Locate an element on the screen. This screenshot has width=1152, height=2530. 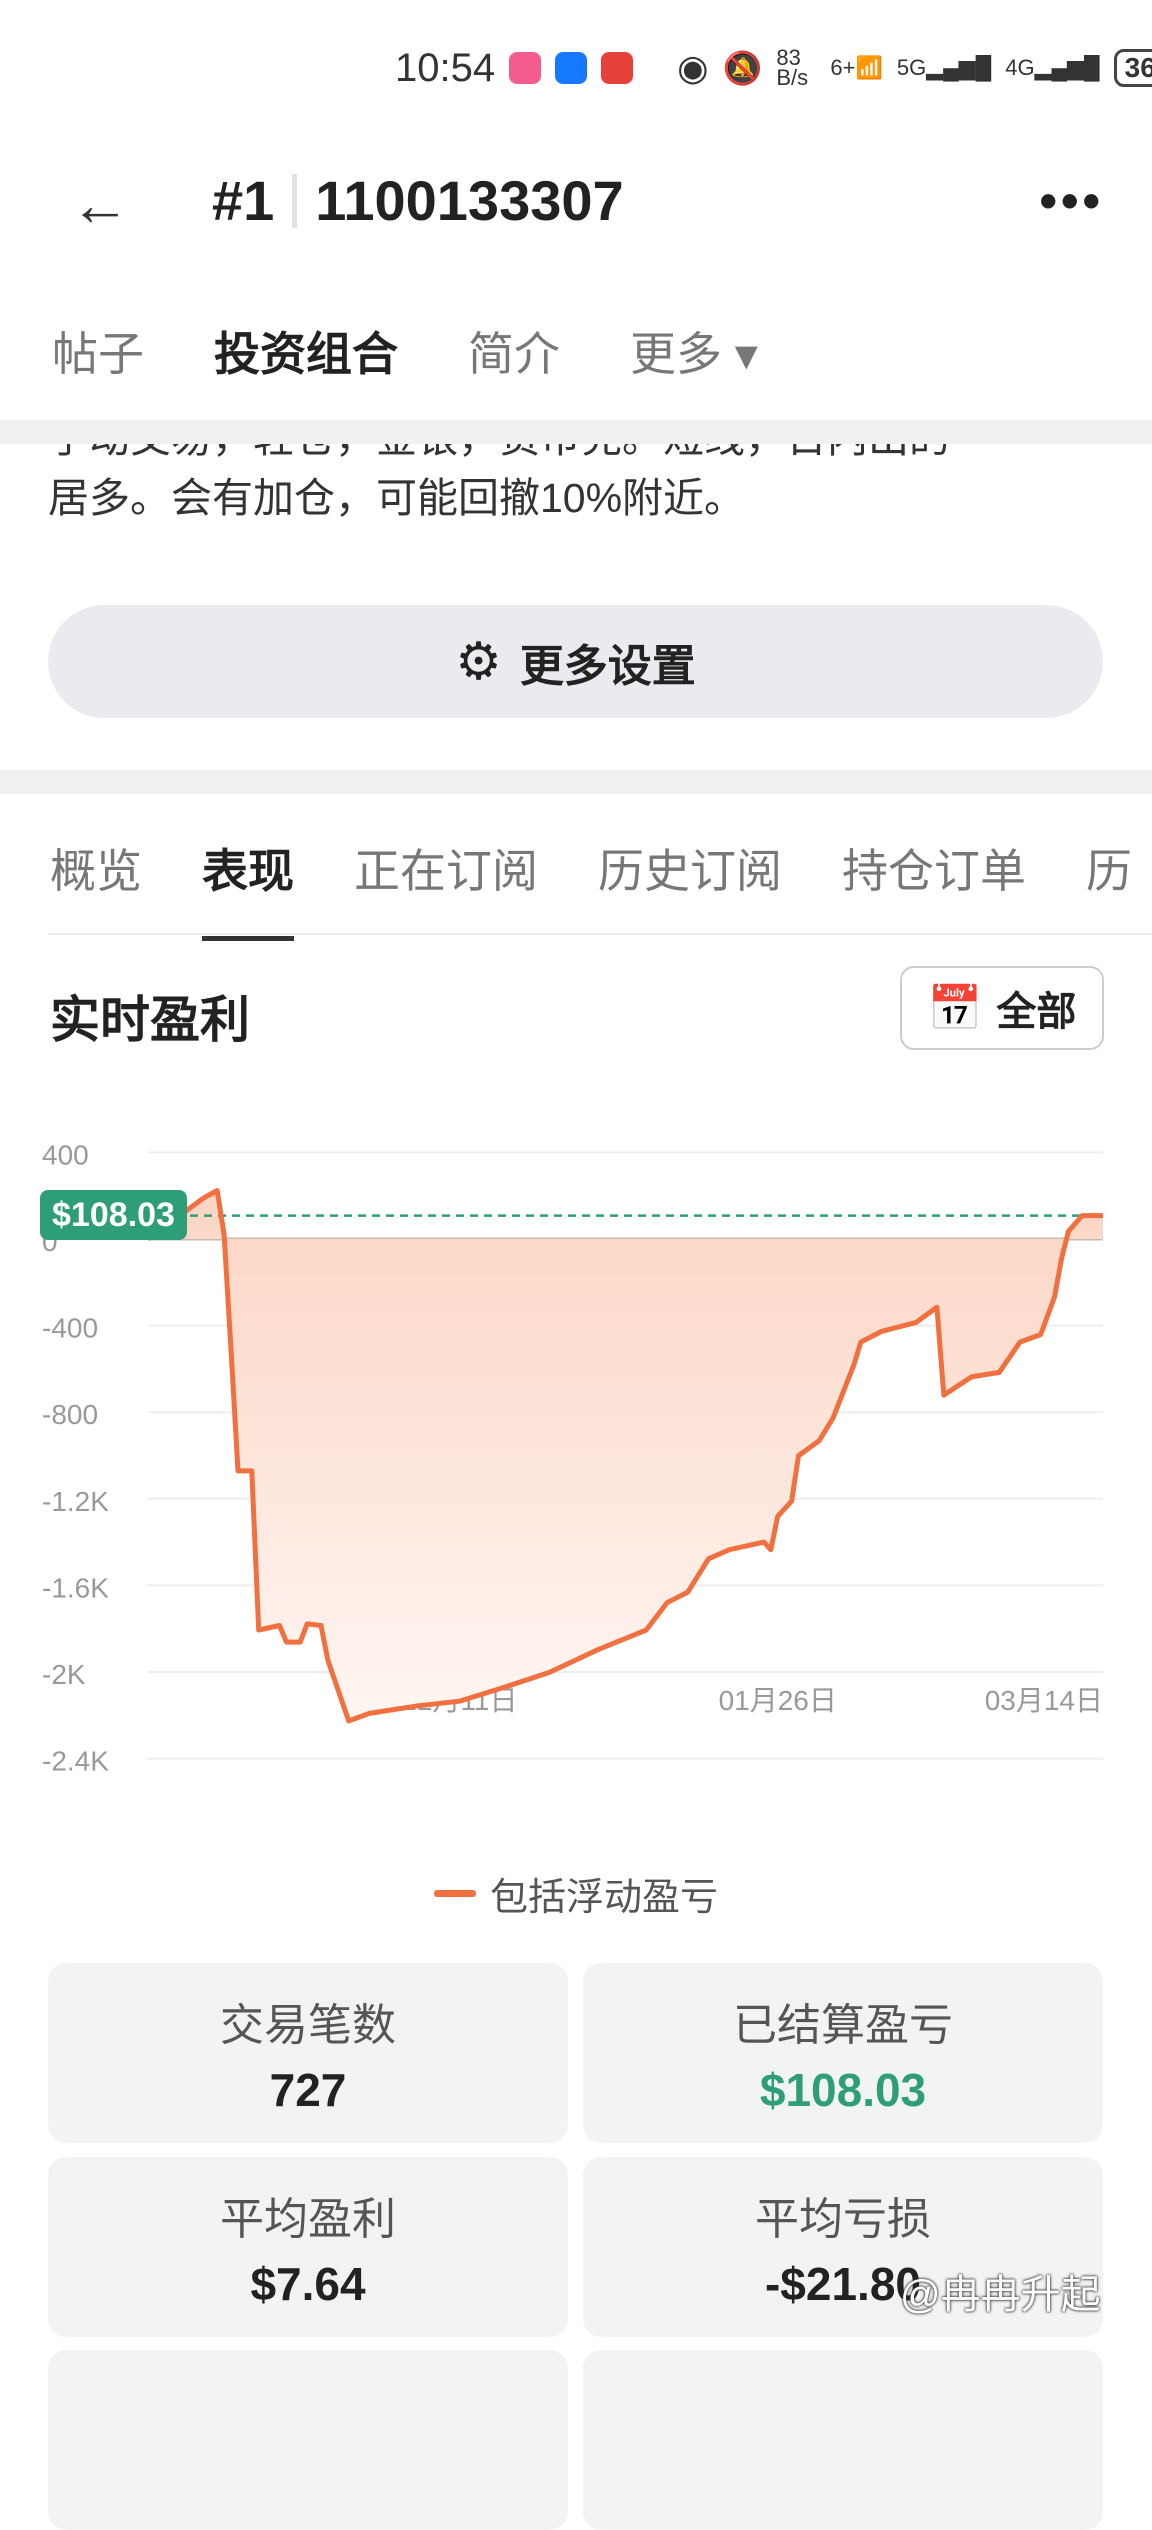
tab-posts: 帖子 is located at coordinates (98, 351).